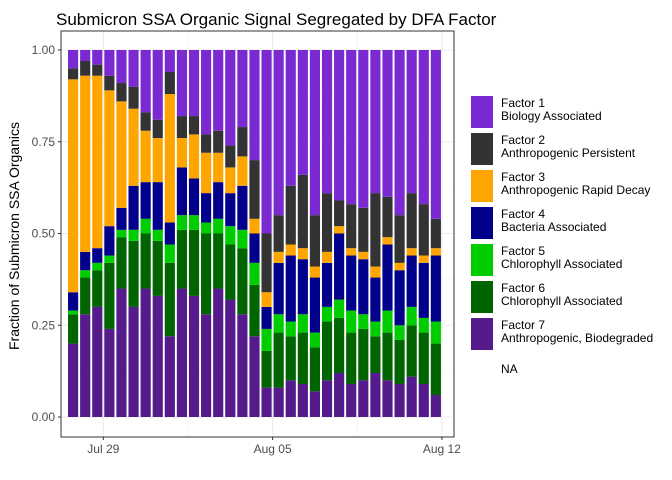  Describe the element at coordinates (523, 140) in the screenshot. I see `legend-label-line1: Factor 2` at that location.